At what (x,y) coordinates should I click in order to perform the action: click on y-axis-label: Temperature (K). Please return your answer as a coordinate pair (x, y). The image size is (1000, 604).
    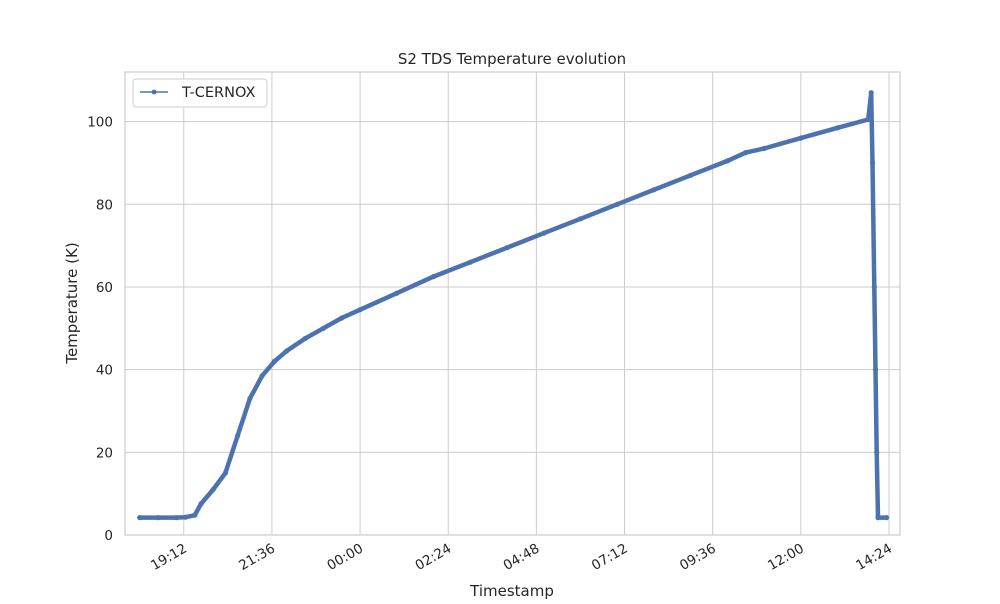
    Looking at the image, I should click on (72, 303).